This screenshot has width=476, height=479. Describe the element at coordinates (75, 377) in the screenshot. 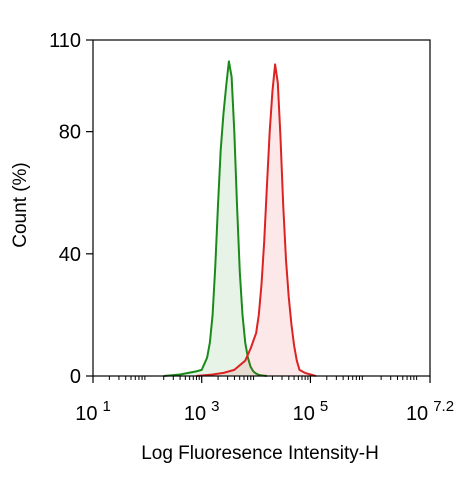

I see `y-tick-label: 0` at that location.